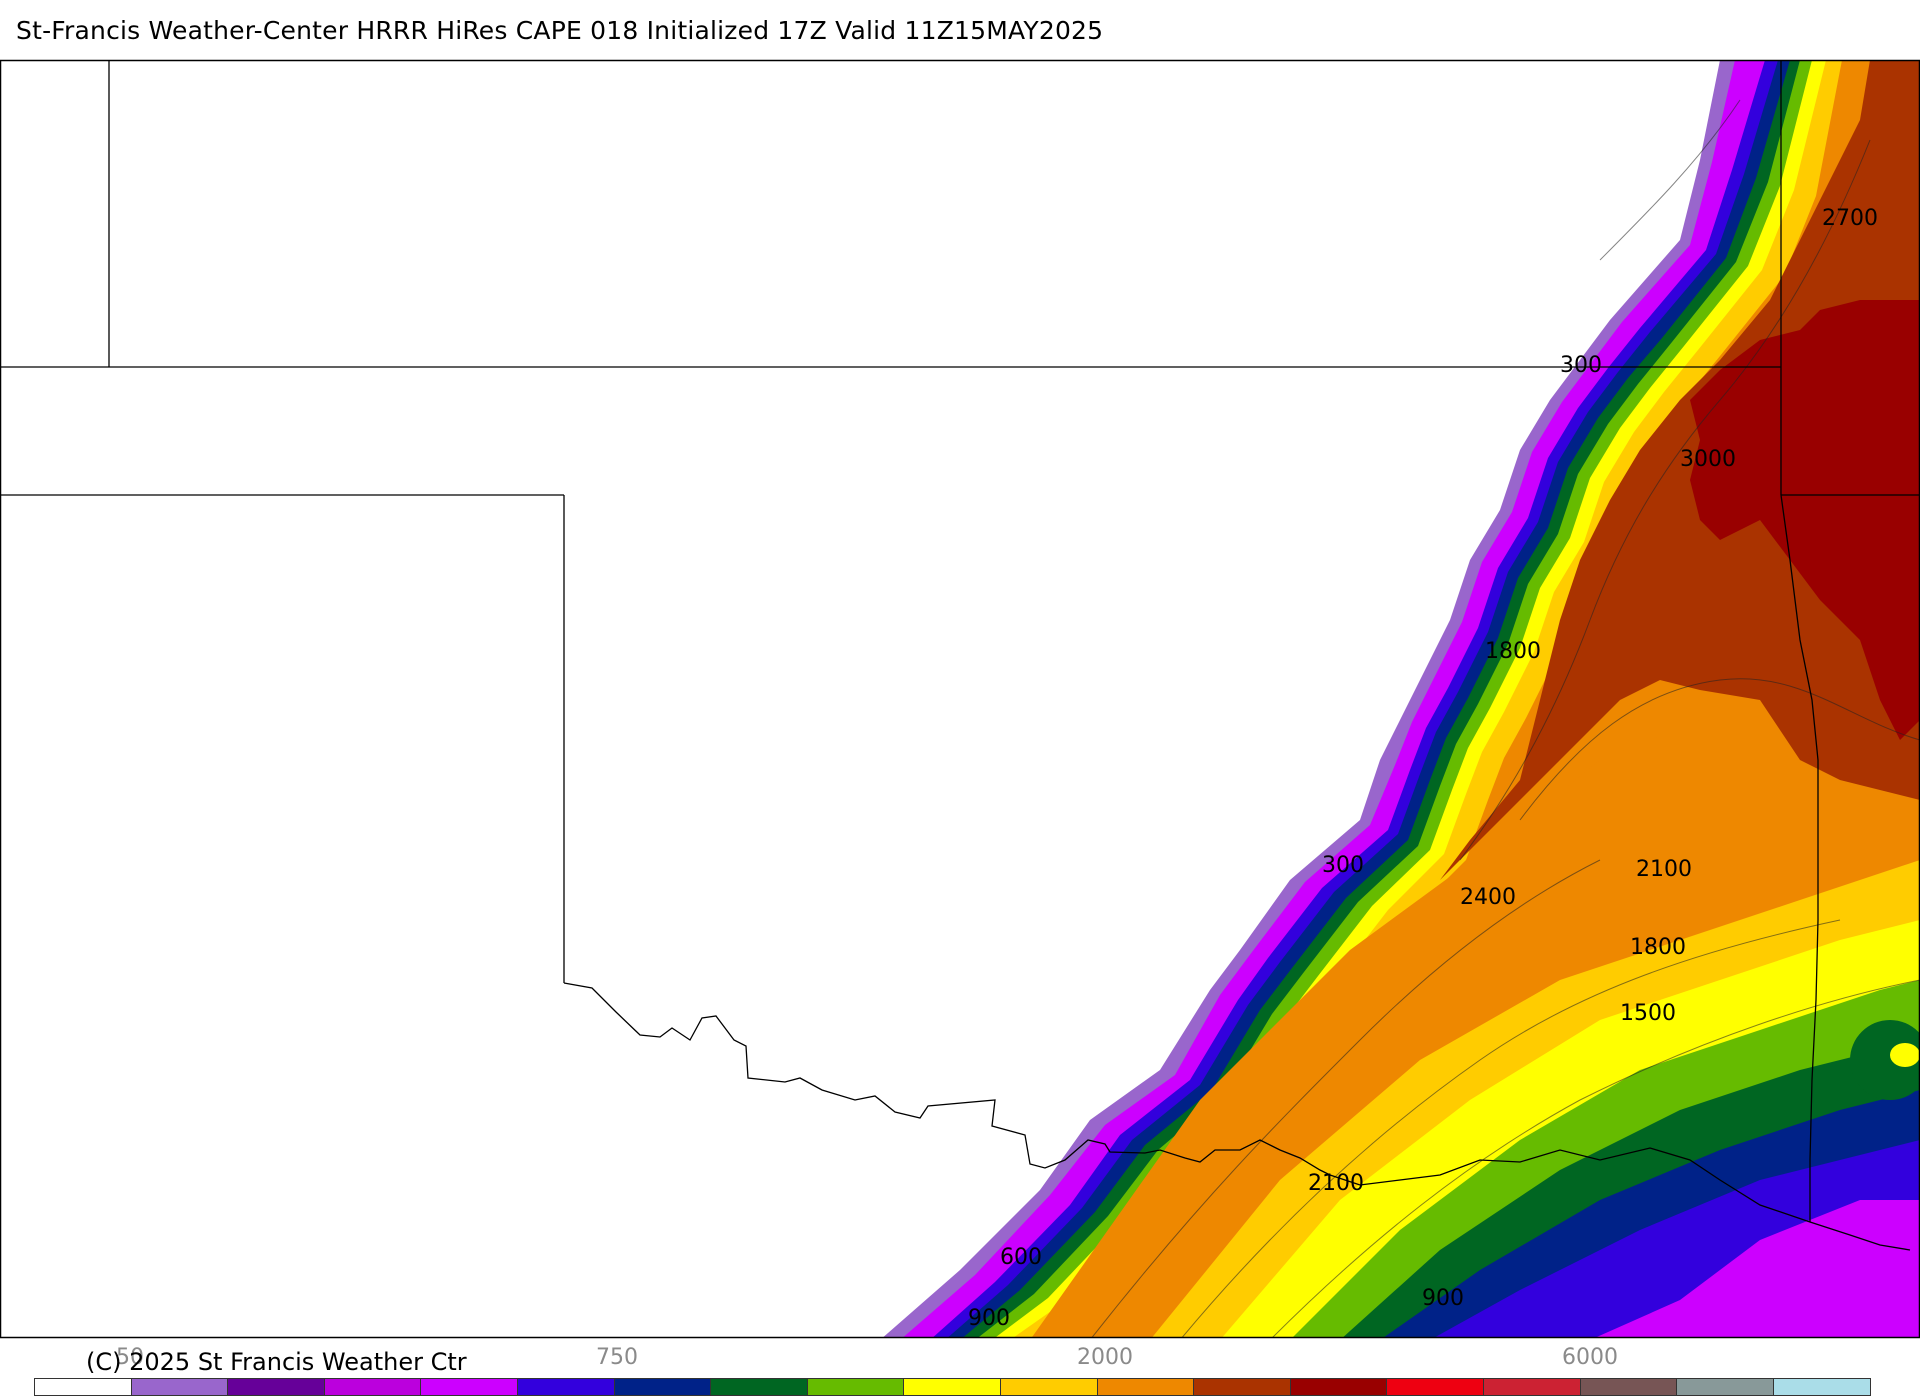 Image resolution: width=1920 pixels, height=1400 pixels. I want to click on band-magenta-south, so click(1757, 1269).